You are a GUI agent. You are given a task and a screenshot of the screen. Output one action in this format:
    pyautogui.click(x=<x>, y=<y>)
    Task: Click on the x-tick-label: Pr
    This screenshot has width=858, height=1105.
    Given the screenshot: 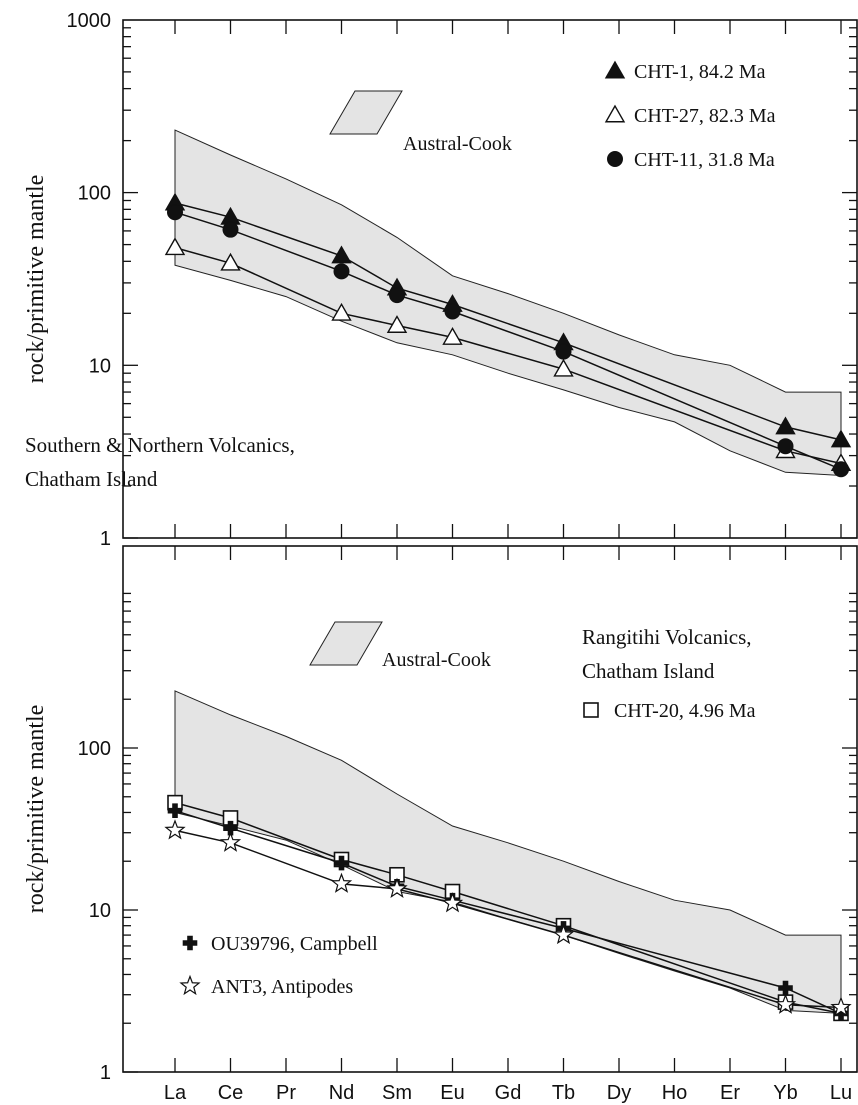 What is the action you would take?
    pyautogui.click(x=286, y=1093)
    